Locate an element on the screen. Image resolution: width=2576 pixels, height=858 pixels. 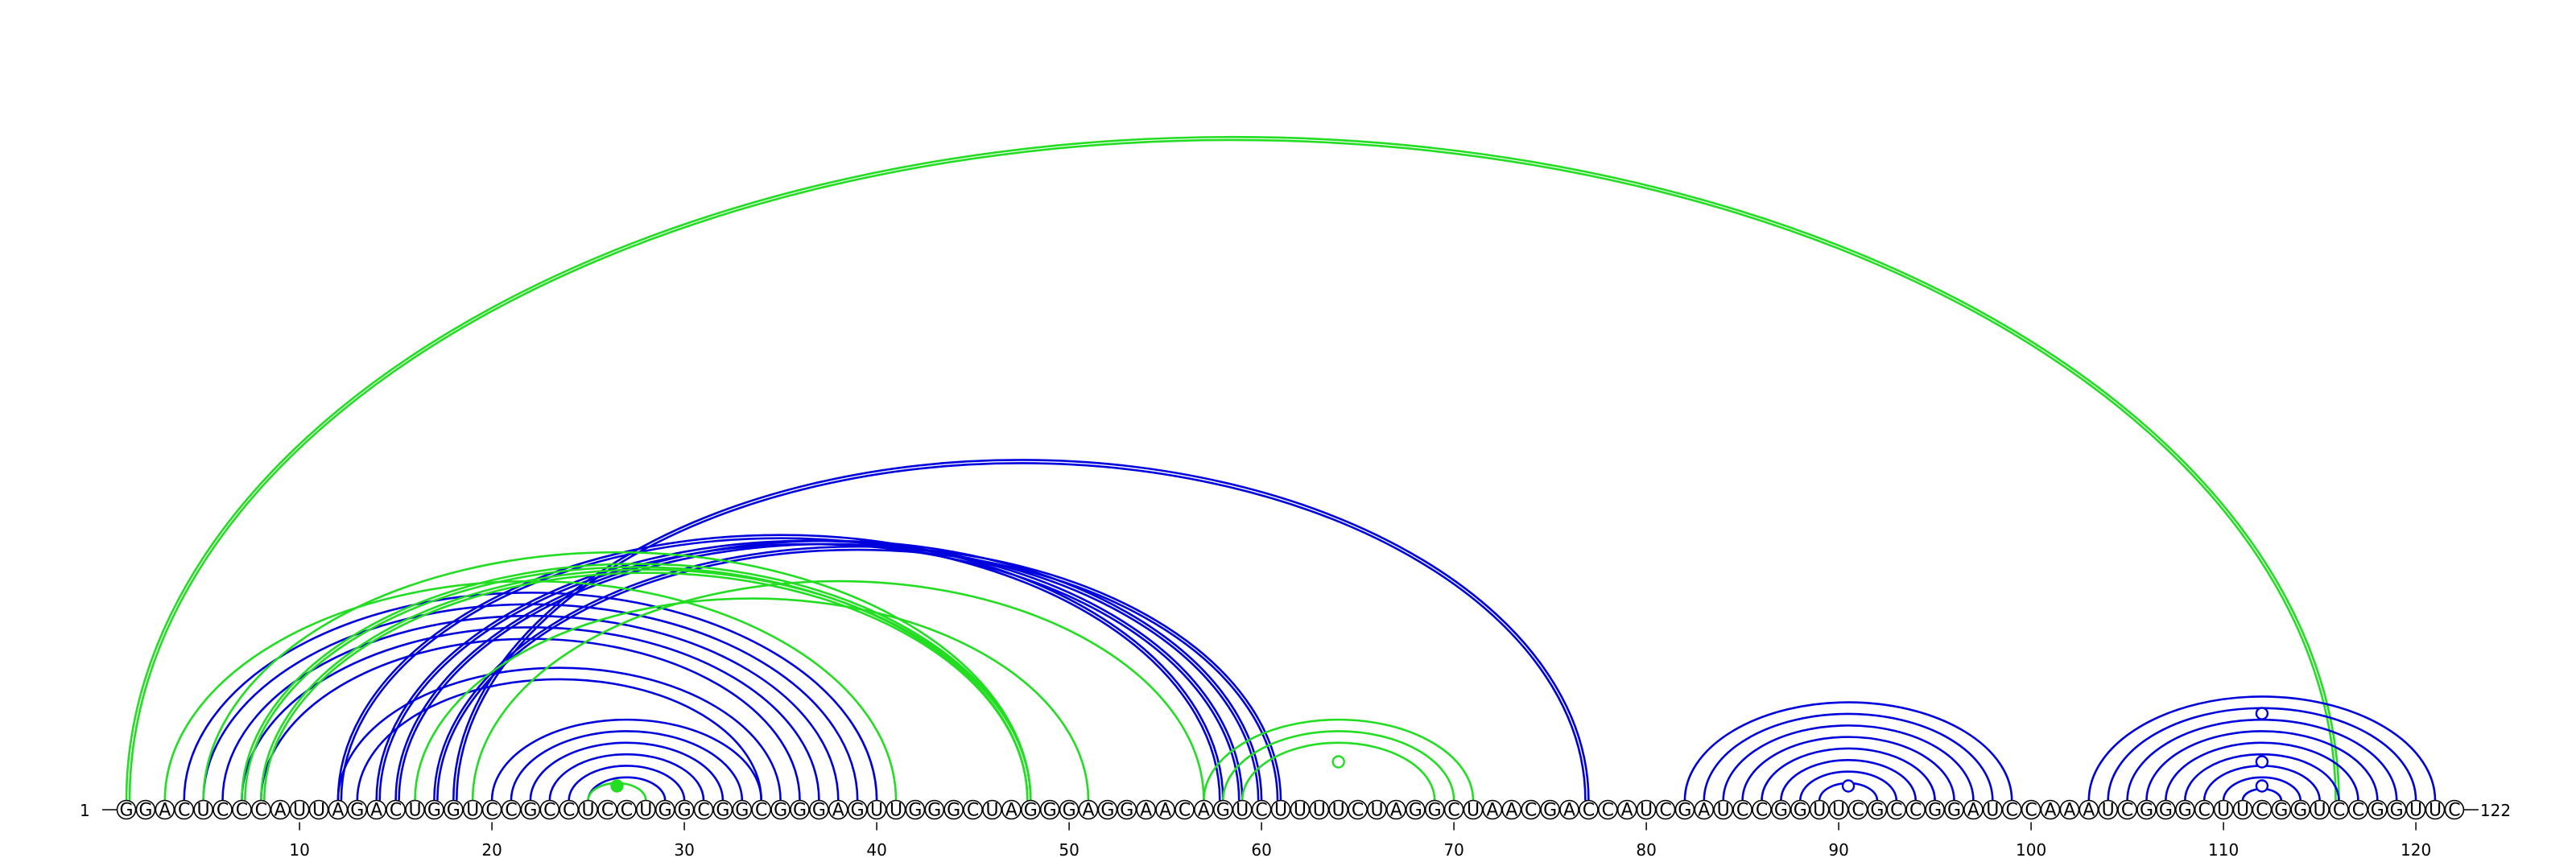
tick-label-50: 50 is located at coordinates (1069, 849).